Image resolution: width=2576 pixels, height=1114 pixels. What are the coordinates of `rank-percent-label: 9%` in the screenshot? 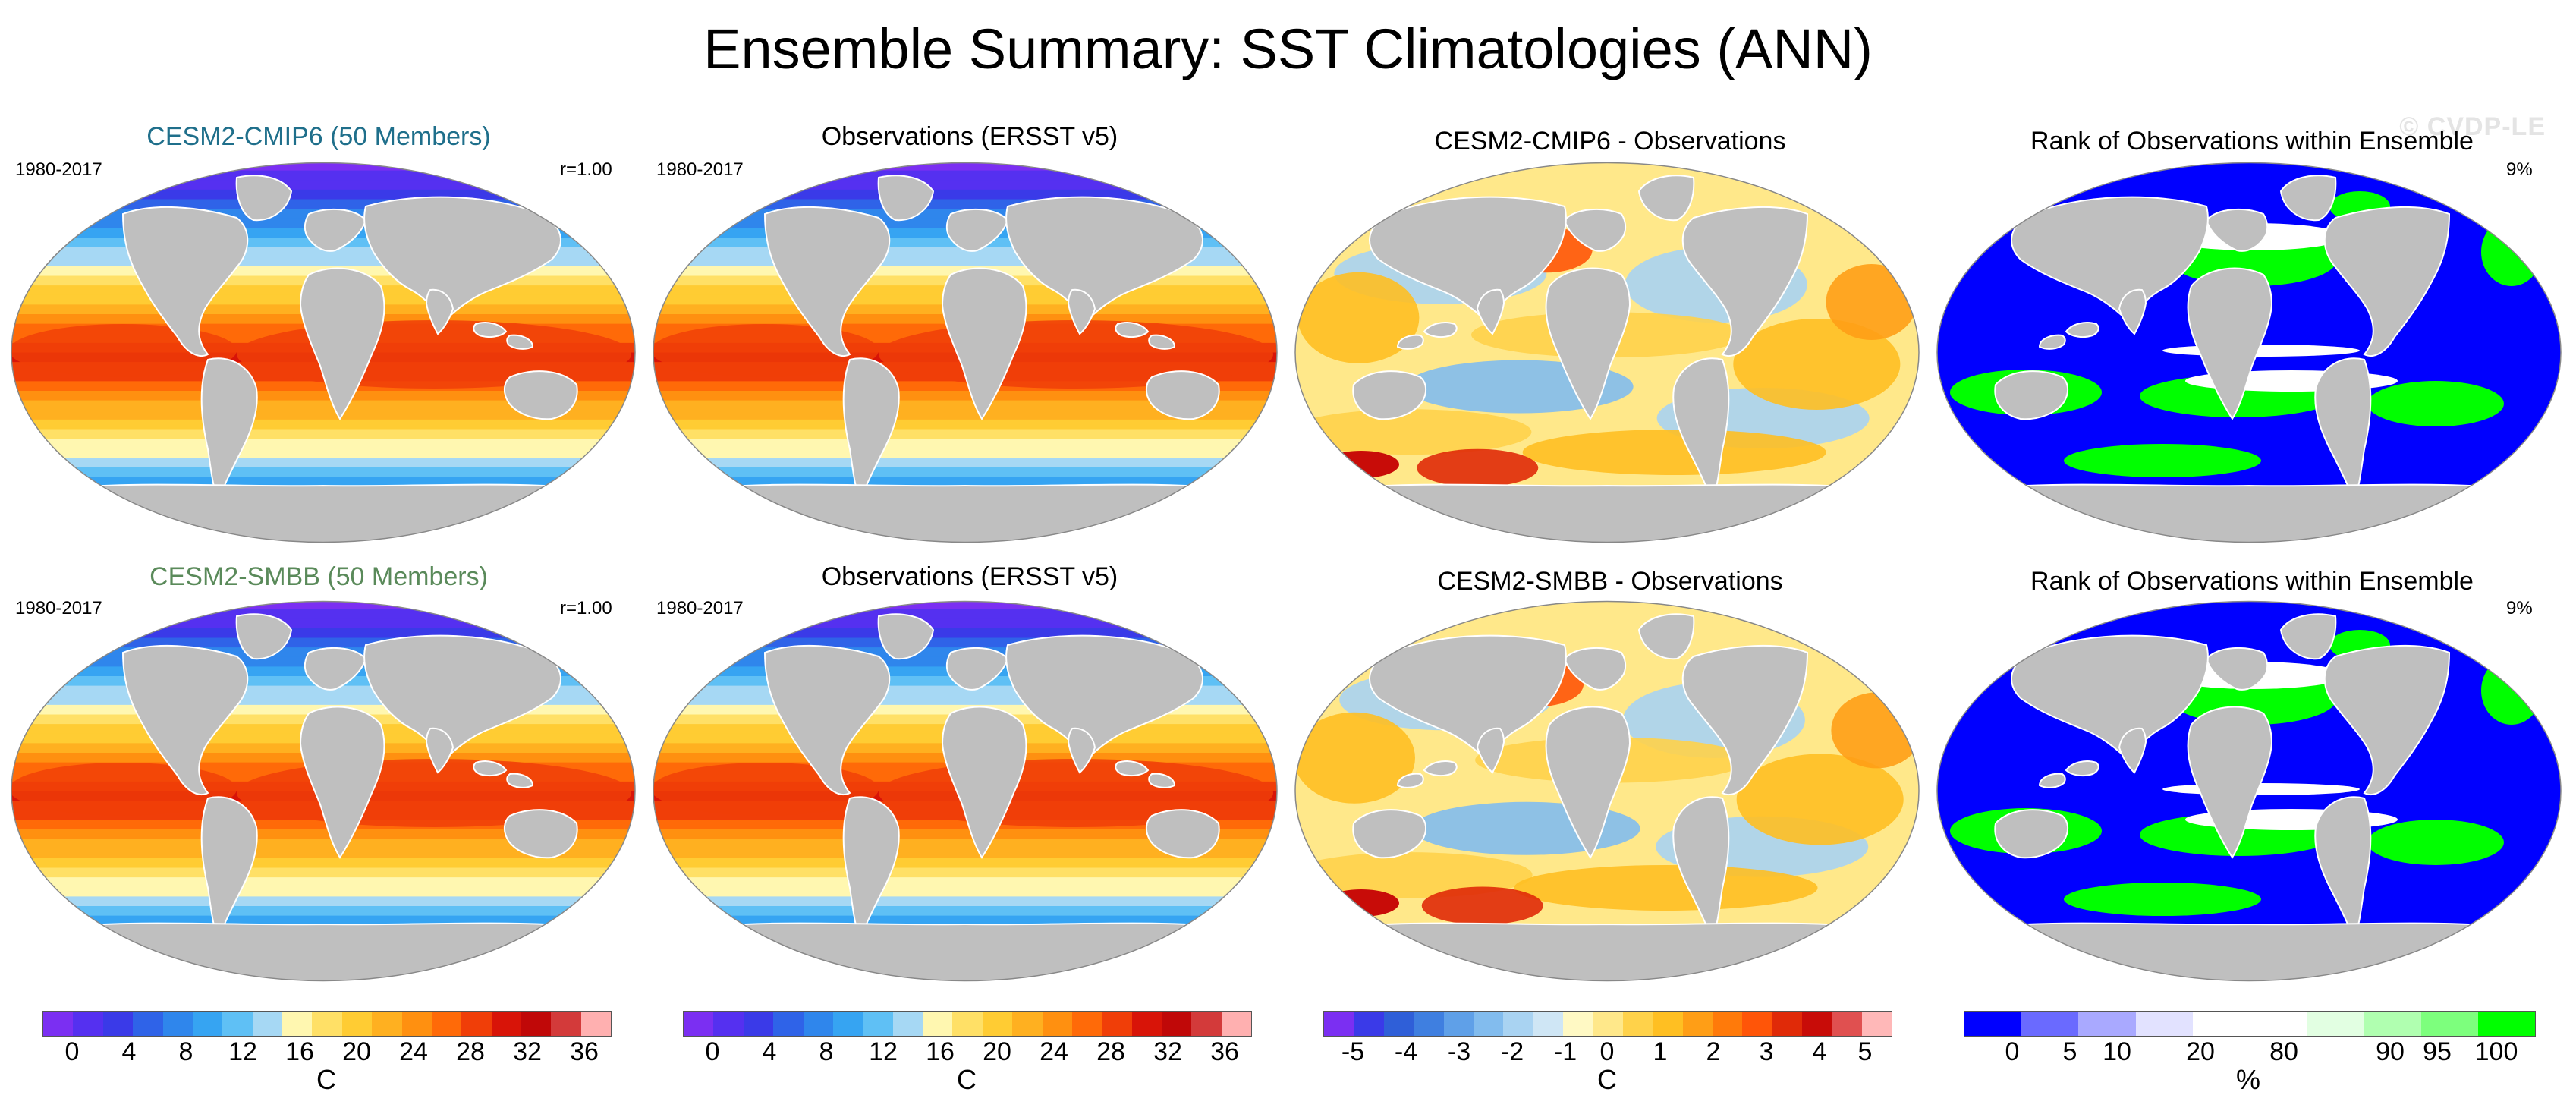 It's located at (2519, 169).